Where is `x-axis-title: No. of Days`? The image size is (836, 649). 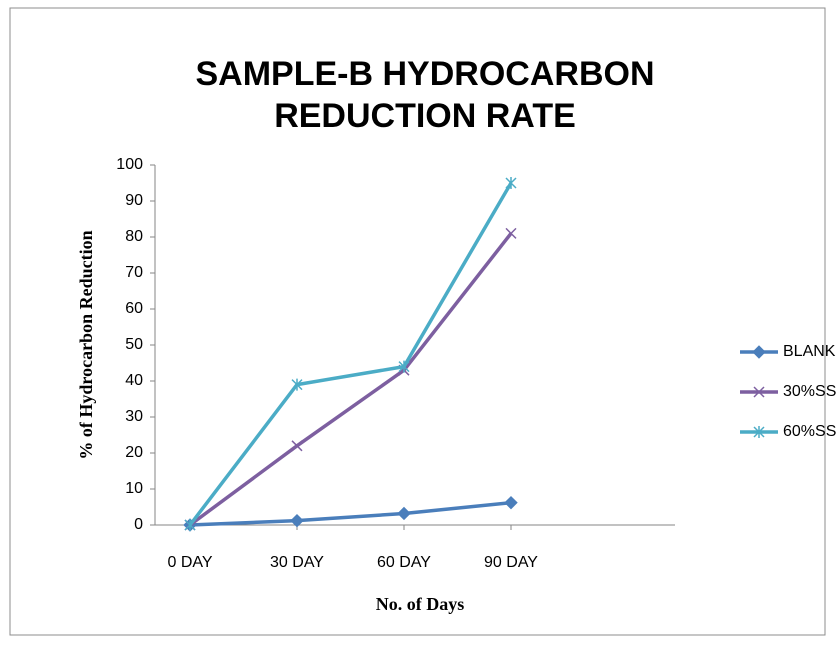 x-axis-title: No. of Days is located at coordinates (420, 604).